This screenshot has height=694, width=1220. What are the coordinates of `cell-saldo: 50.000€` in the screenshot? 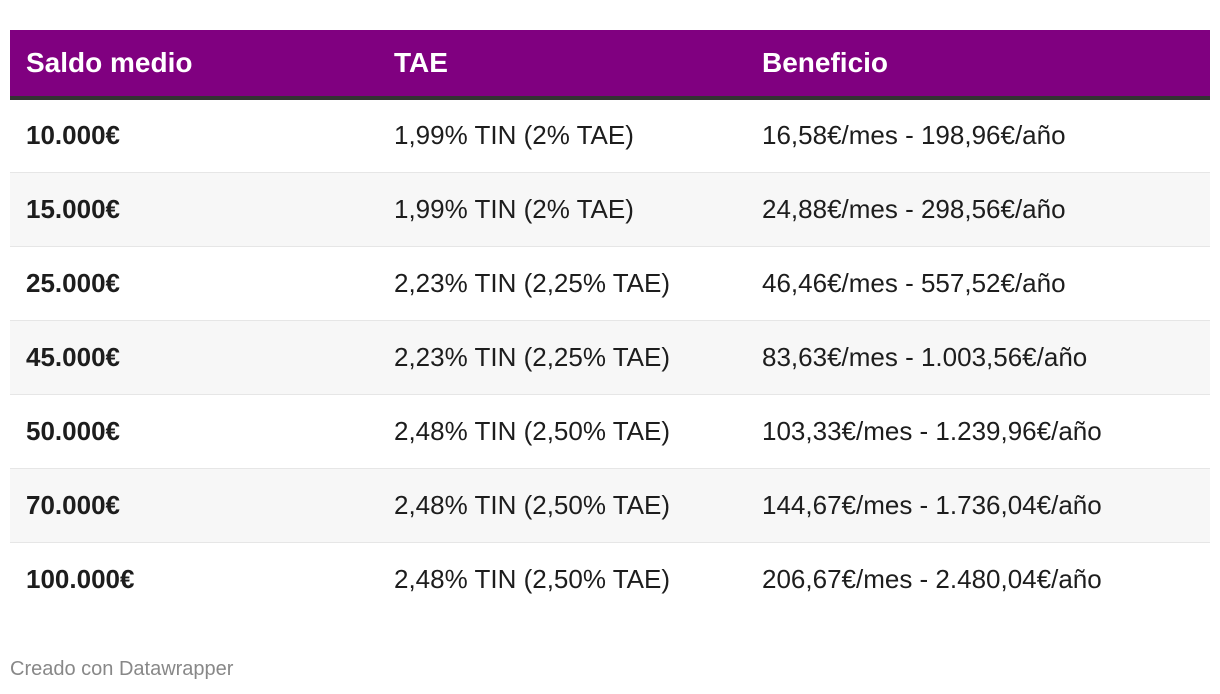 It's located at (73, 430).